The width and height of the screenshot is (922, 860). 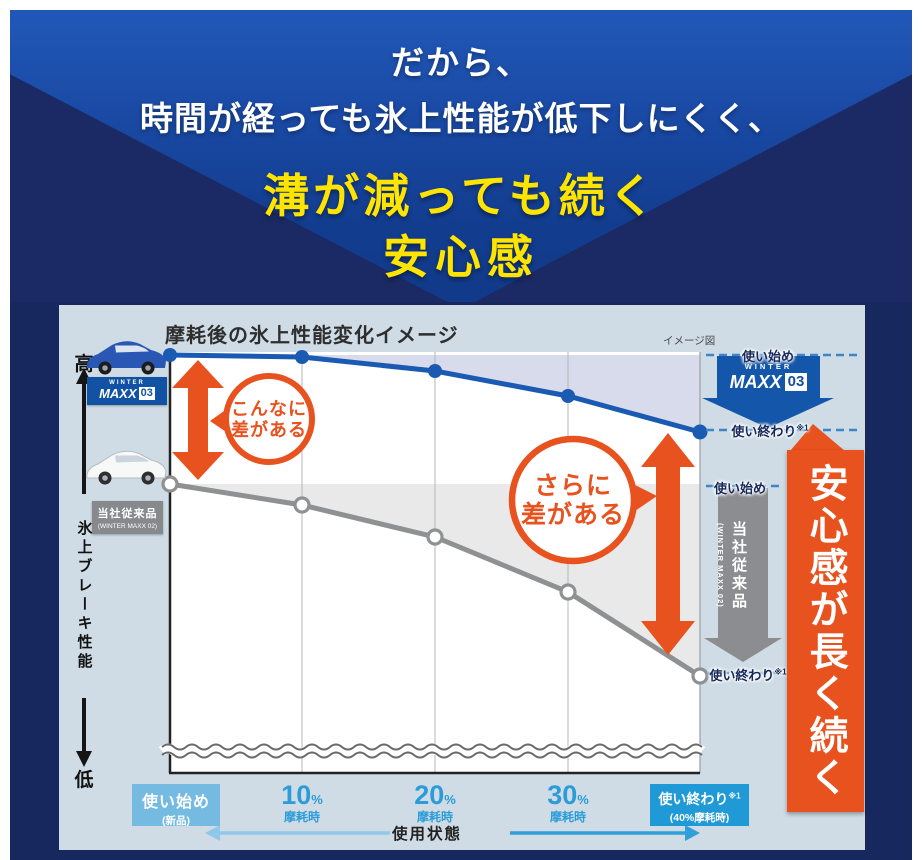 I want to click on maxx03-line, so click(x=435, y=394).